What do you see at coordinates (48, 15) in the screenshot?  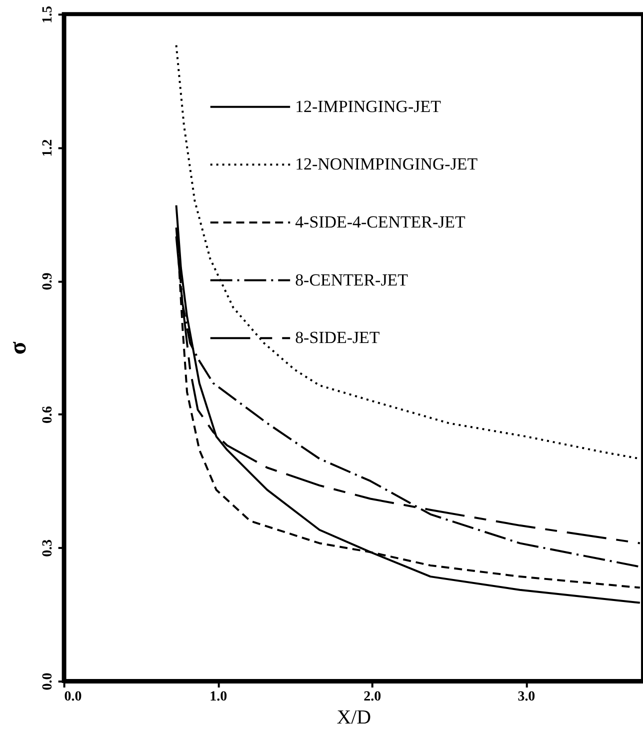 I see `y-tick-label: 1.5` at bounding box center [48, 15].